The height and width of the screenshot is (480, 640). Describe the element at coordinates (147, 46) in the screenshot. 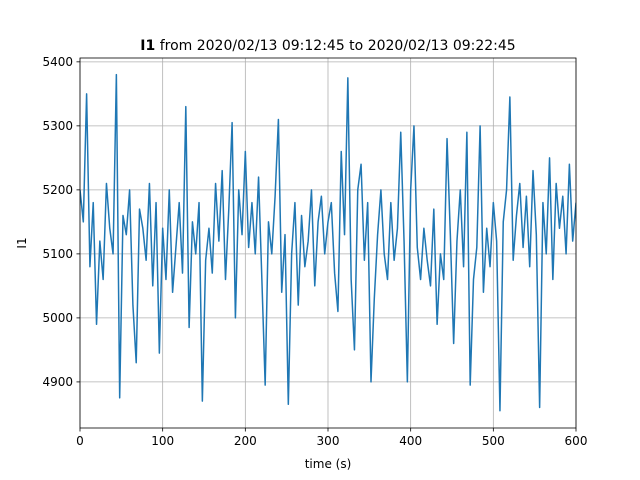

I see `title-bold: I1` at that location.